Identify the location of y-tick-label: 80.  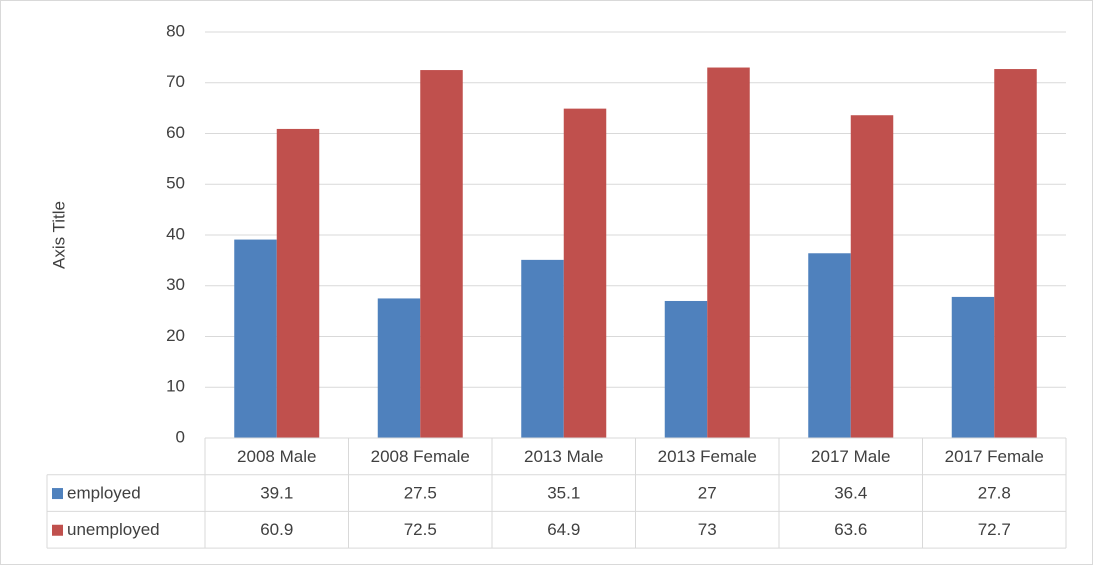
(175, 30).